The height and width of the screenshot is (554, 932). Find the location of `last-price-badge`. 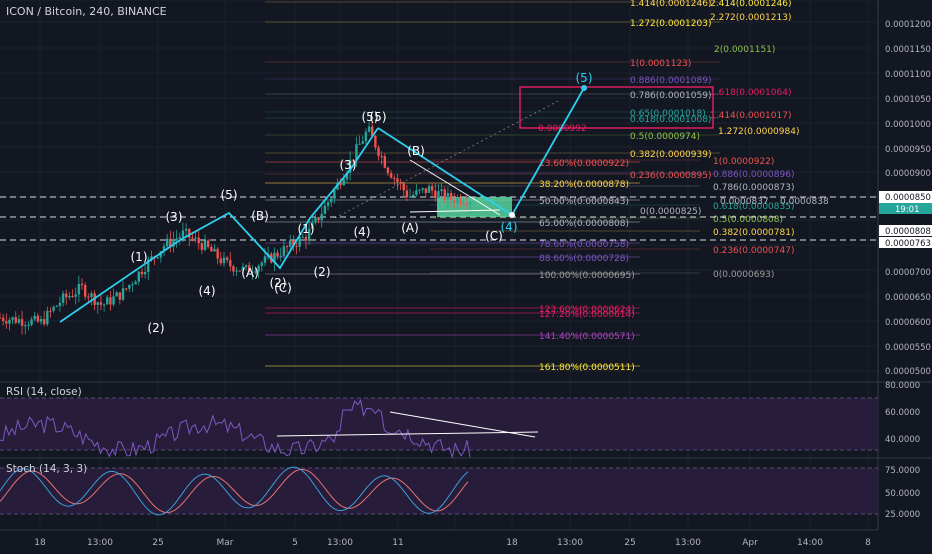

last-price-badge is located at coordinates (905, 197).